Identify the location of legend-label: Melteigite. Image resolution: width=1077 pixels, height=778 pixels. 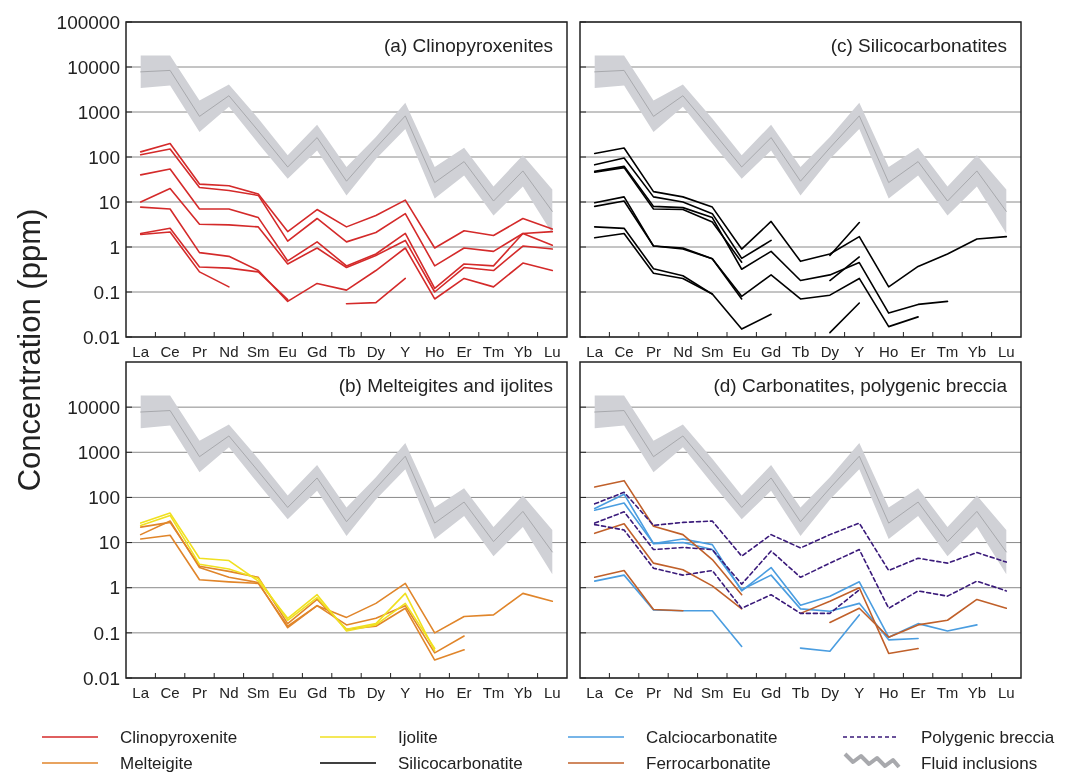
(156, 763).